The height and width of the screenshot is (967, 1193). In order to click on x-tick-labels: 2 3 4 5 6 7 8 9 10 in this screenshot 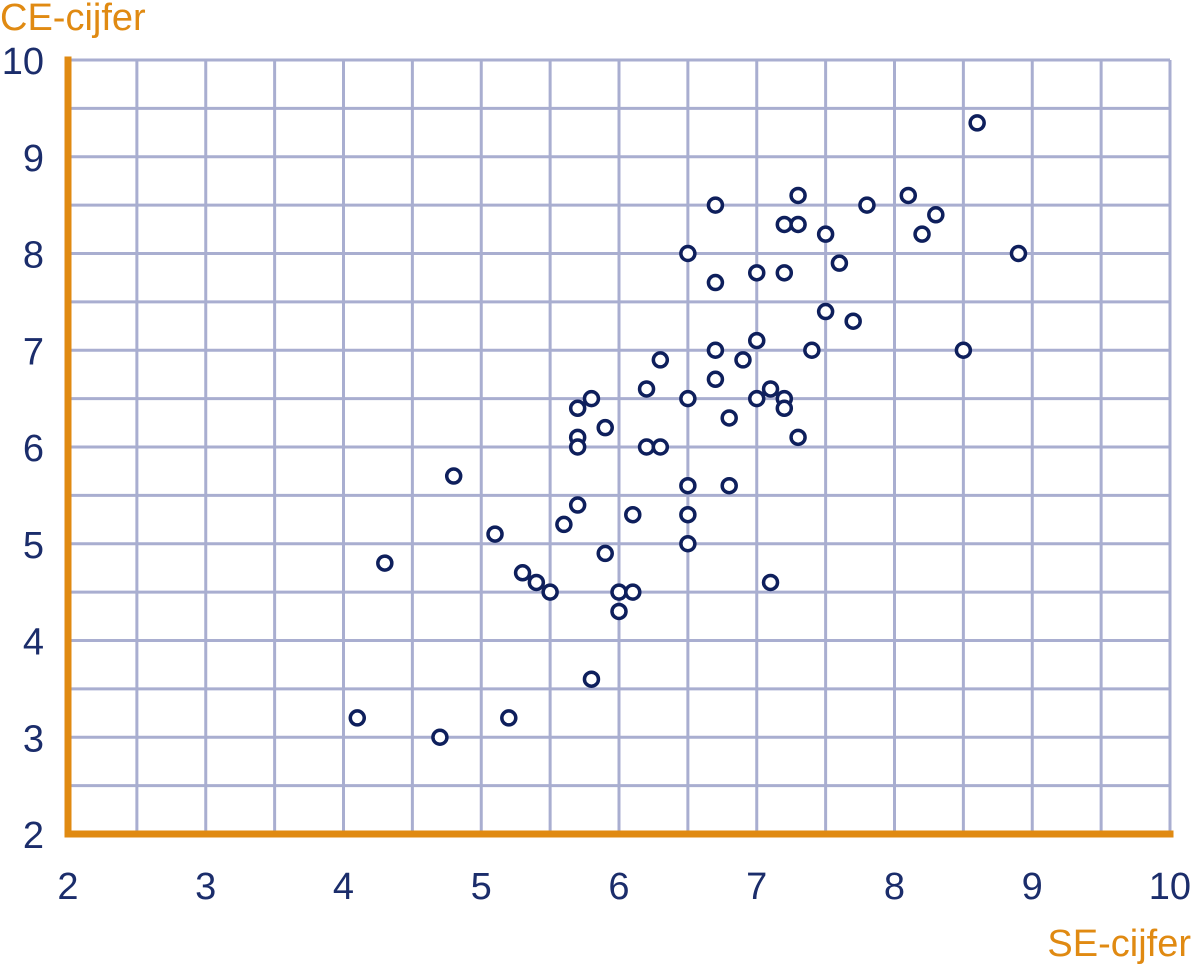, I will do `click(624, 887)`.